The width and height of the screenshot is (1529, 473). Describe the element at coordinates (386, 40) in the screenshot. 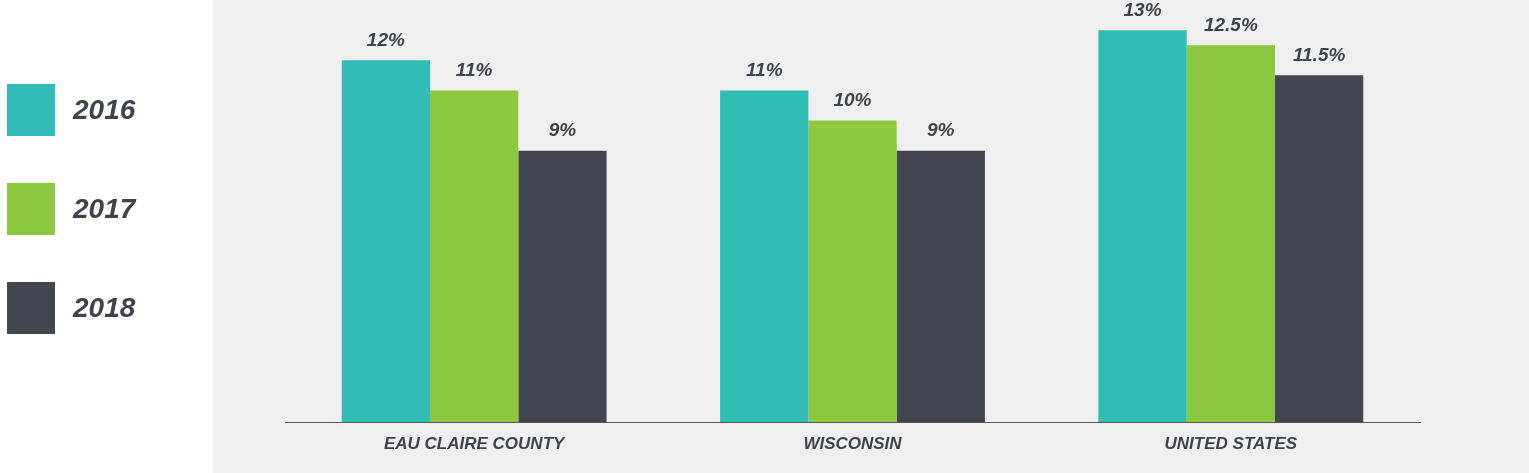

I see `data-label: 12%` at that location.